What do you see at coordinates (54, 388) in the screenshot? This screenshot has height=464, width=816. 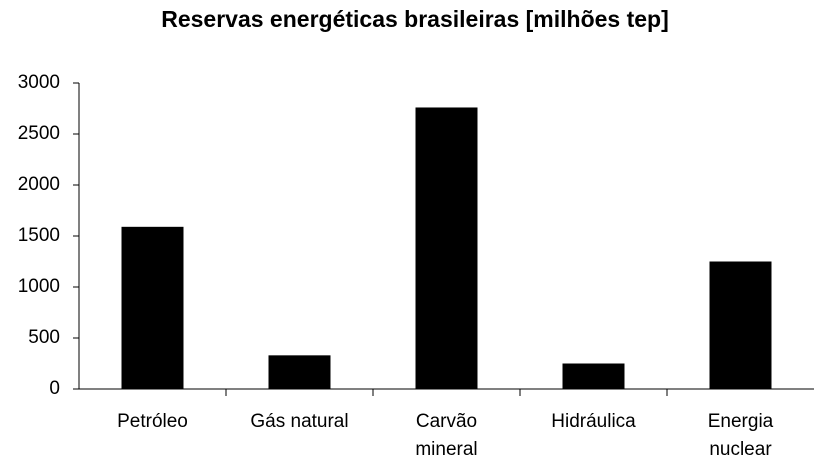 I see `y-tick-label: 0` at bounding box center [54, 388].